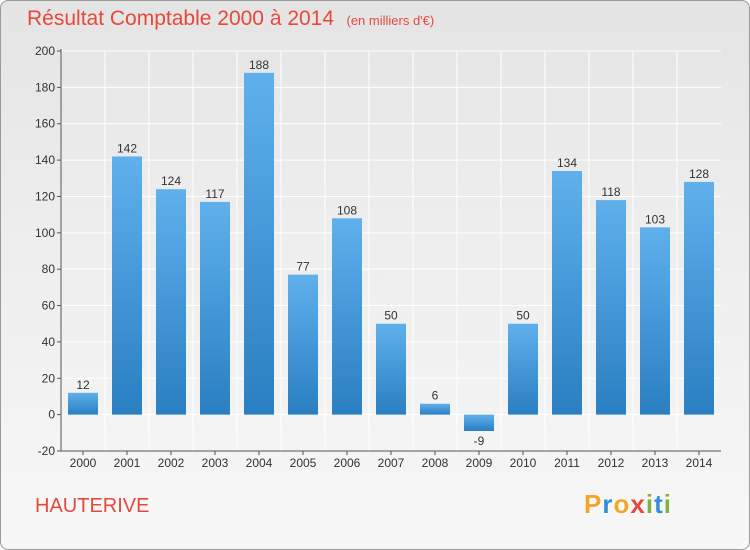  What do you see at coordinates (303, 267) in the screenshot?
I see `data-label: 77` at bounding box center [303, 267].